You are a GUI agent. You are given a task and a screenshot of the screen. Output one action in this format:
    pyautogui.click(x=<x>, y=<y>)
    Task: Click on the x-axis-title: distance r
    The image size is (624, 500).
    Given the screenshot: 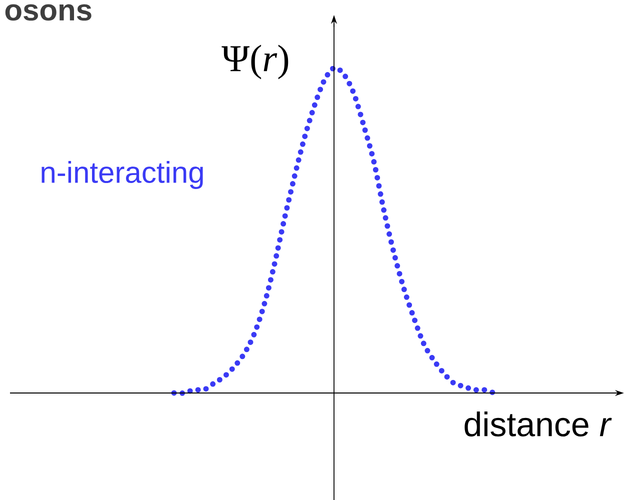 What is the action you would take?
    pyautogui.click(x=538, y=424)
    